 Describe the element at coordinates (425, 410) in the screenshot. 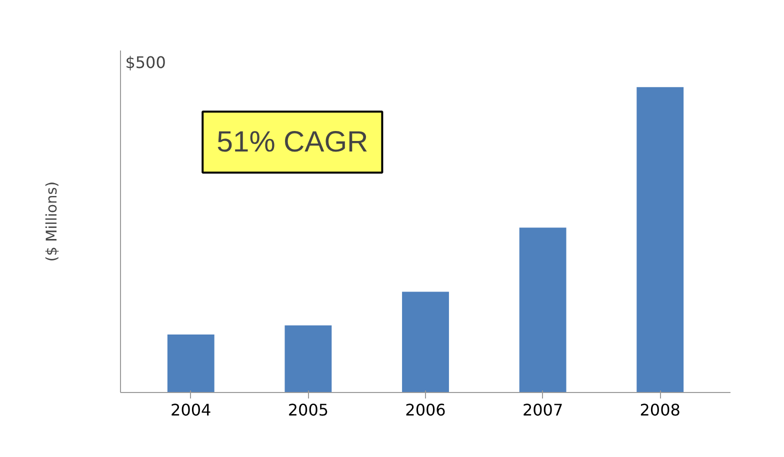

I see `x-tick-label: 2006` at that location.